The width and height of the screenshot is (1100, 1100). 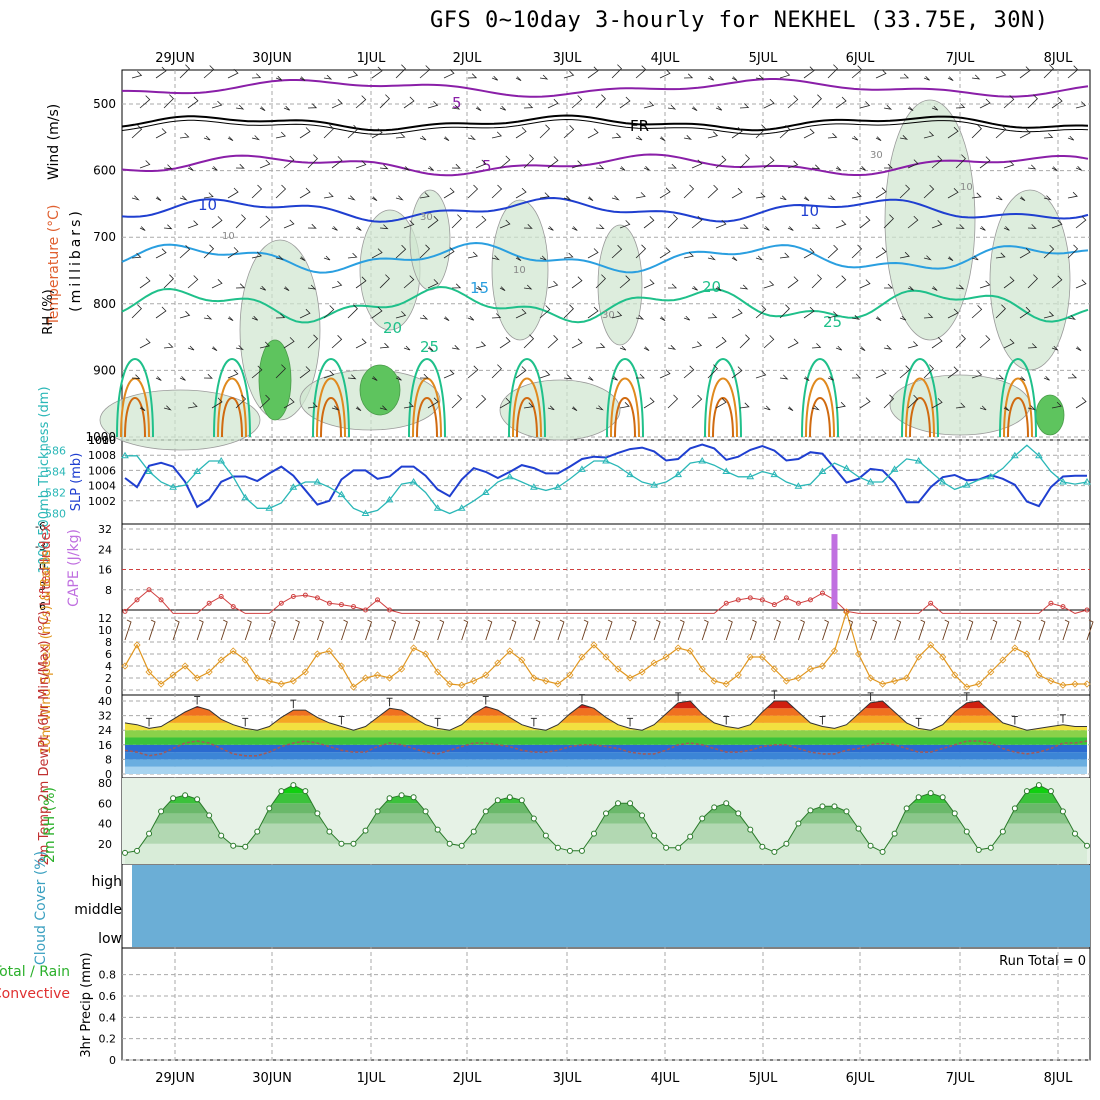 I want to click on precip-ylabel: 3hr Precip (mm), so click(x=86, y=1004).